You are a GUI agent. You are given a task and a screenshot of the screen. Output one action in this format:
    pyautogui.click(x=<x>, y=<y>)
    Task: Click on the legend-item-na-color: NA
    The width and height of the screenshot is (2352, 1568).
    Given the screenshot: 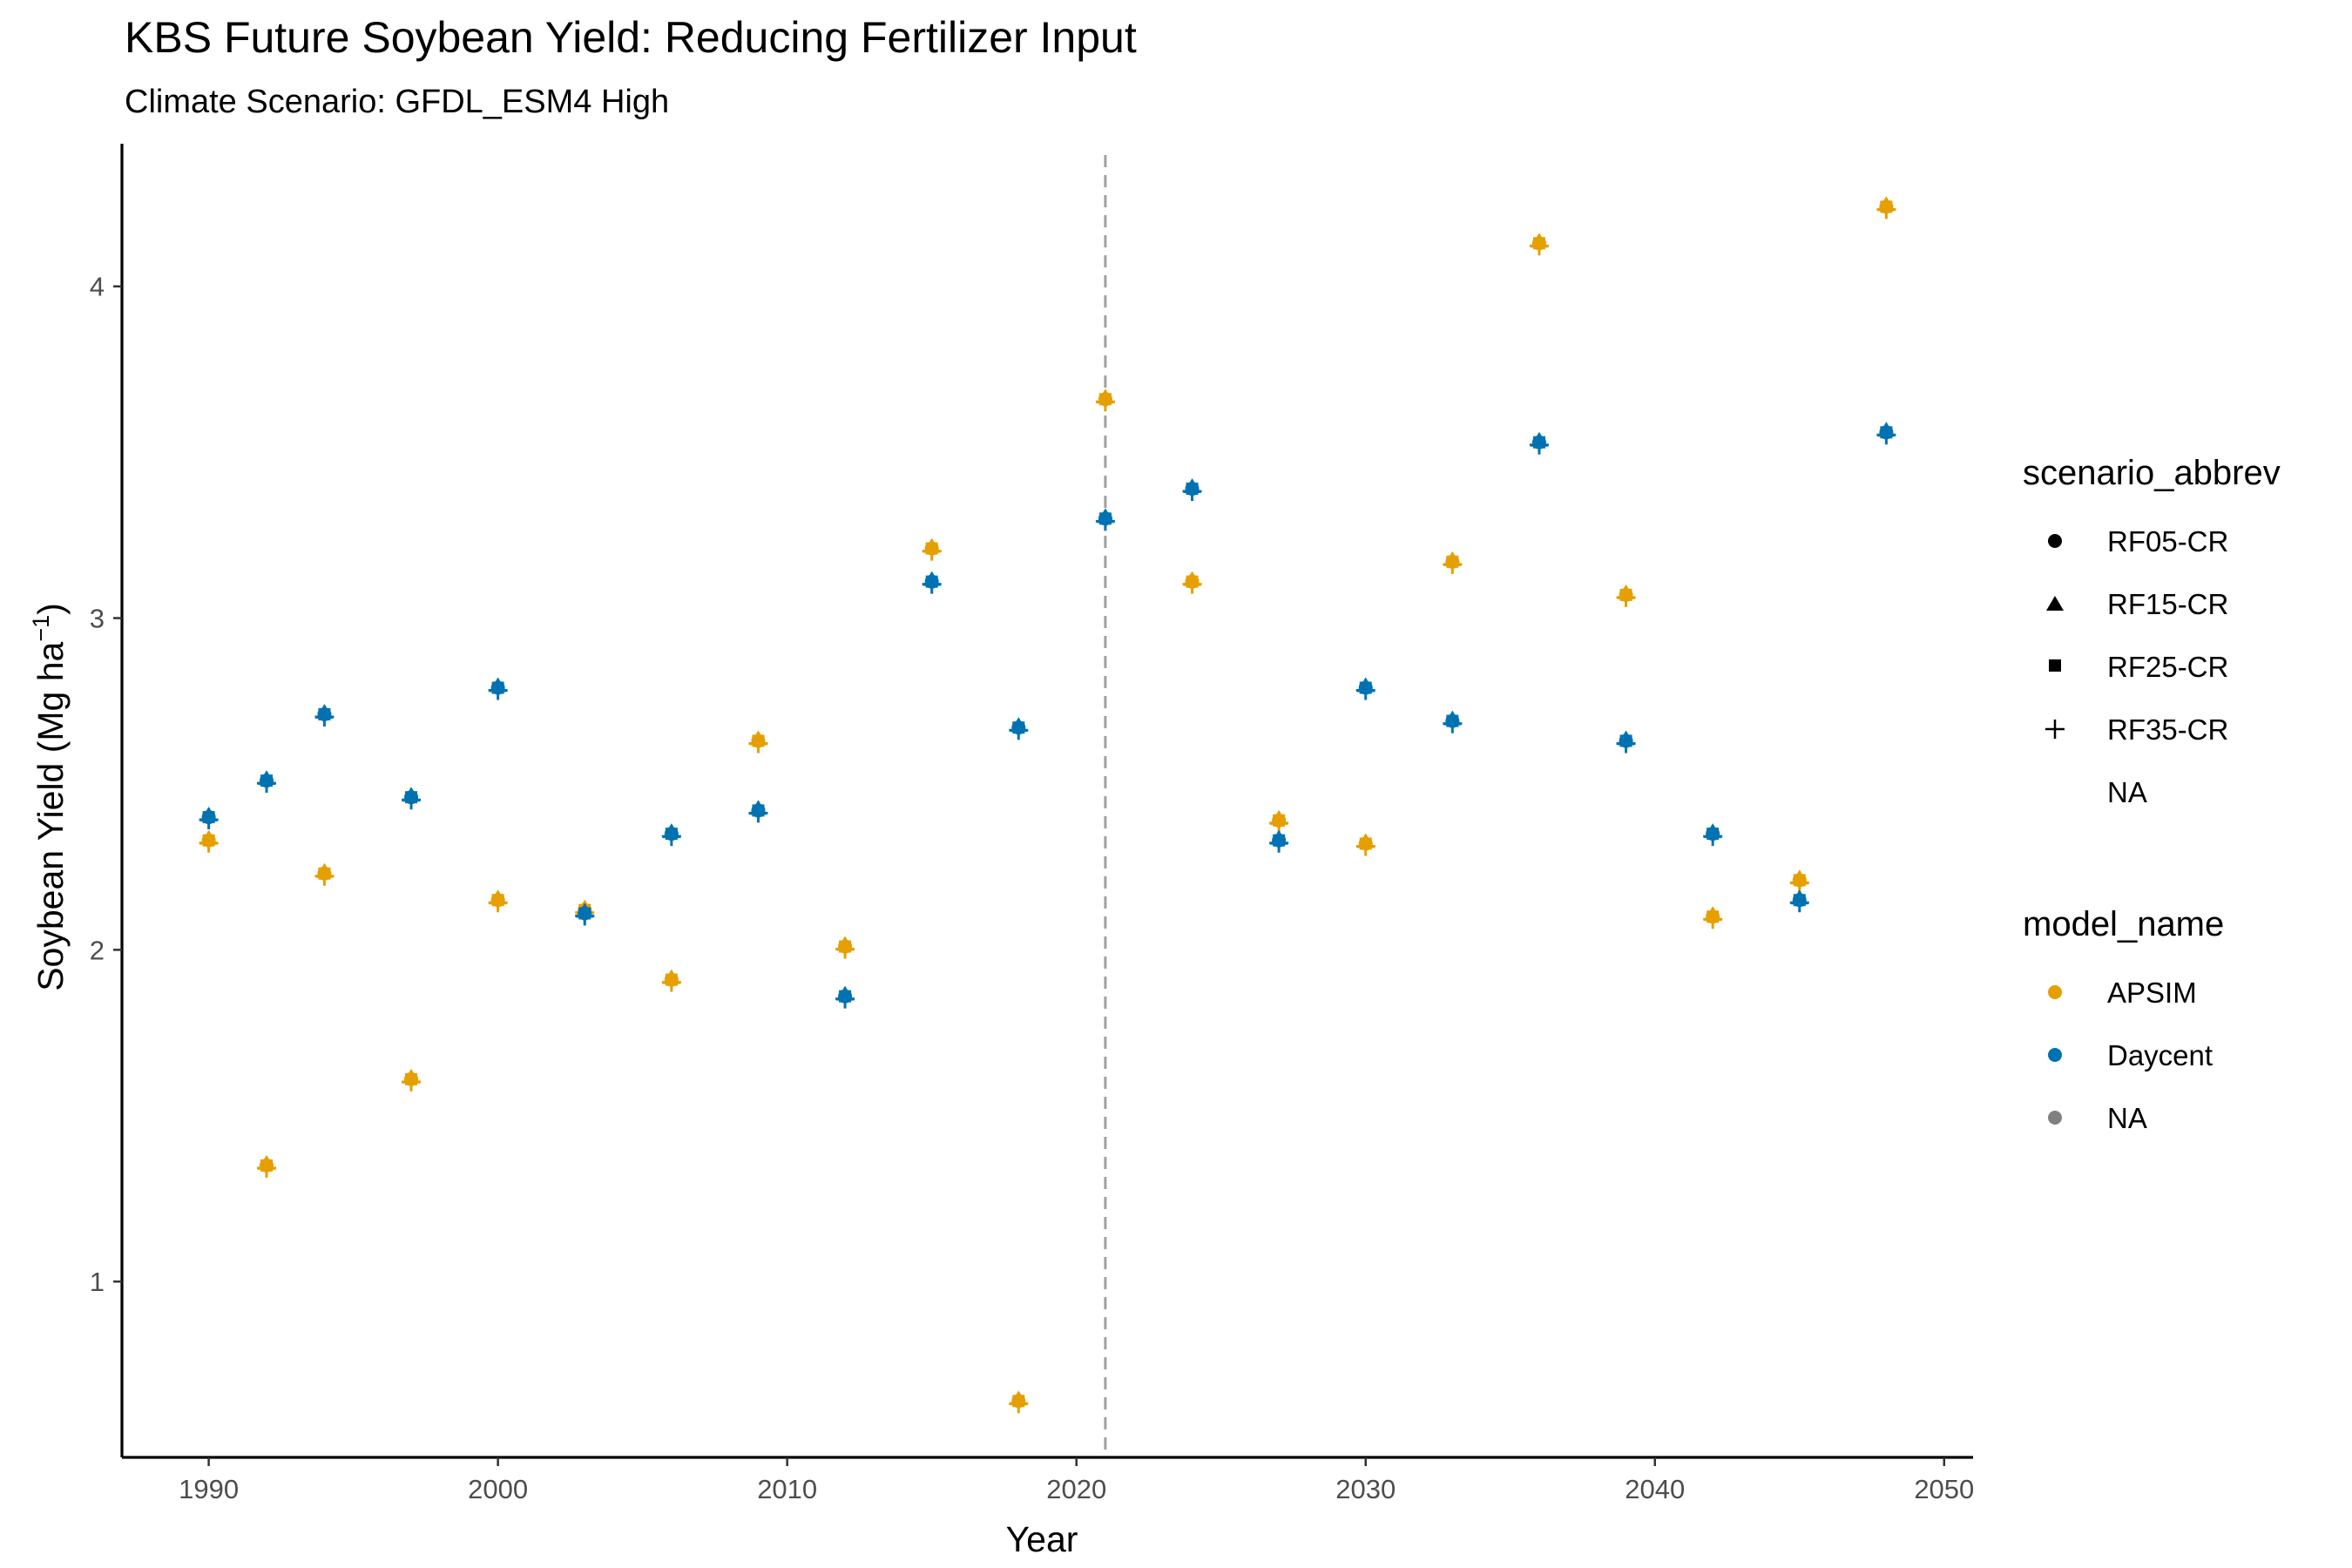 What is the action you would take?
    pyautogui.click(x=2097, y=1118)
    